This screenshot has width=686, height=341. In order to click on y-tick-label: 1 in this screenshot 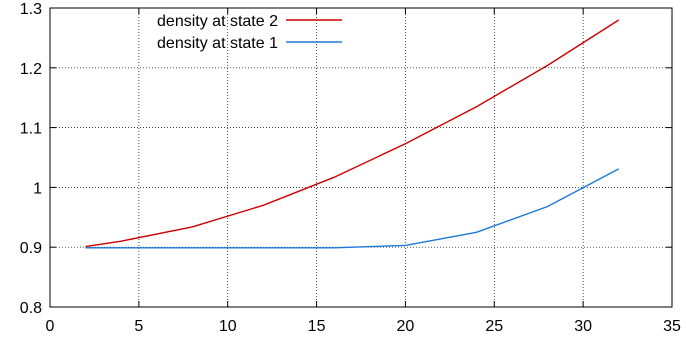, I will do `click(37, 188)`.